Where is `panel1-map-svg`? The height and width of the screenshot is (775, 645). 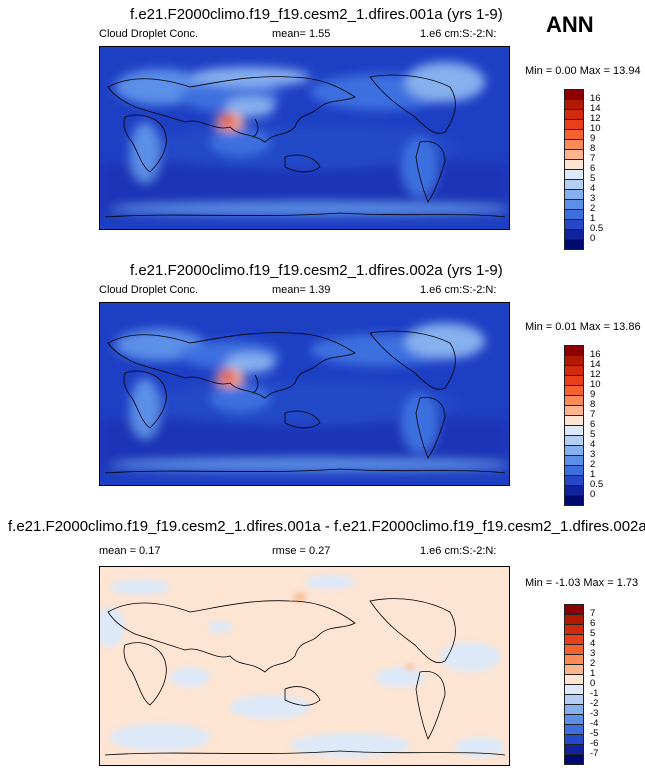 panel1-map-svg is located at coordinates (304, 138).